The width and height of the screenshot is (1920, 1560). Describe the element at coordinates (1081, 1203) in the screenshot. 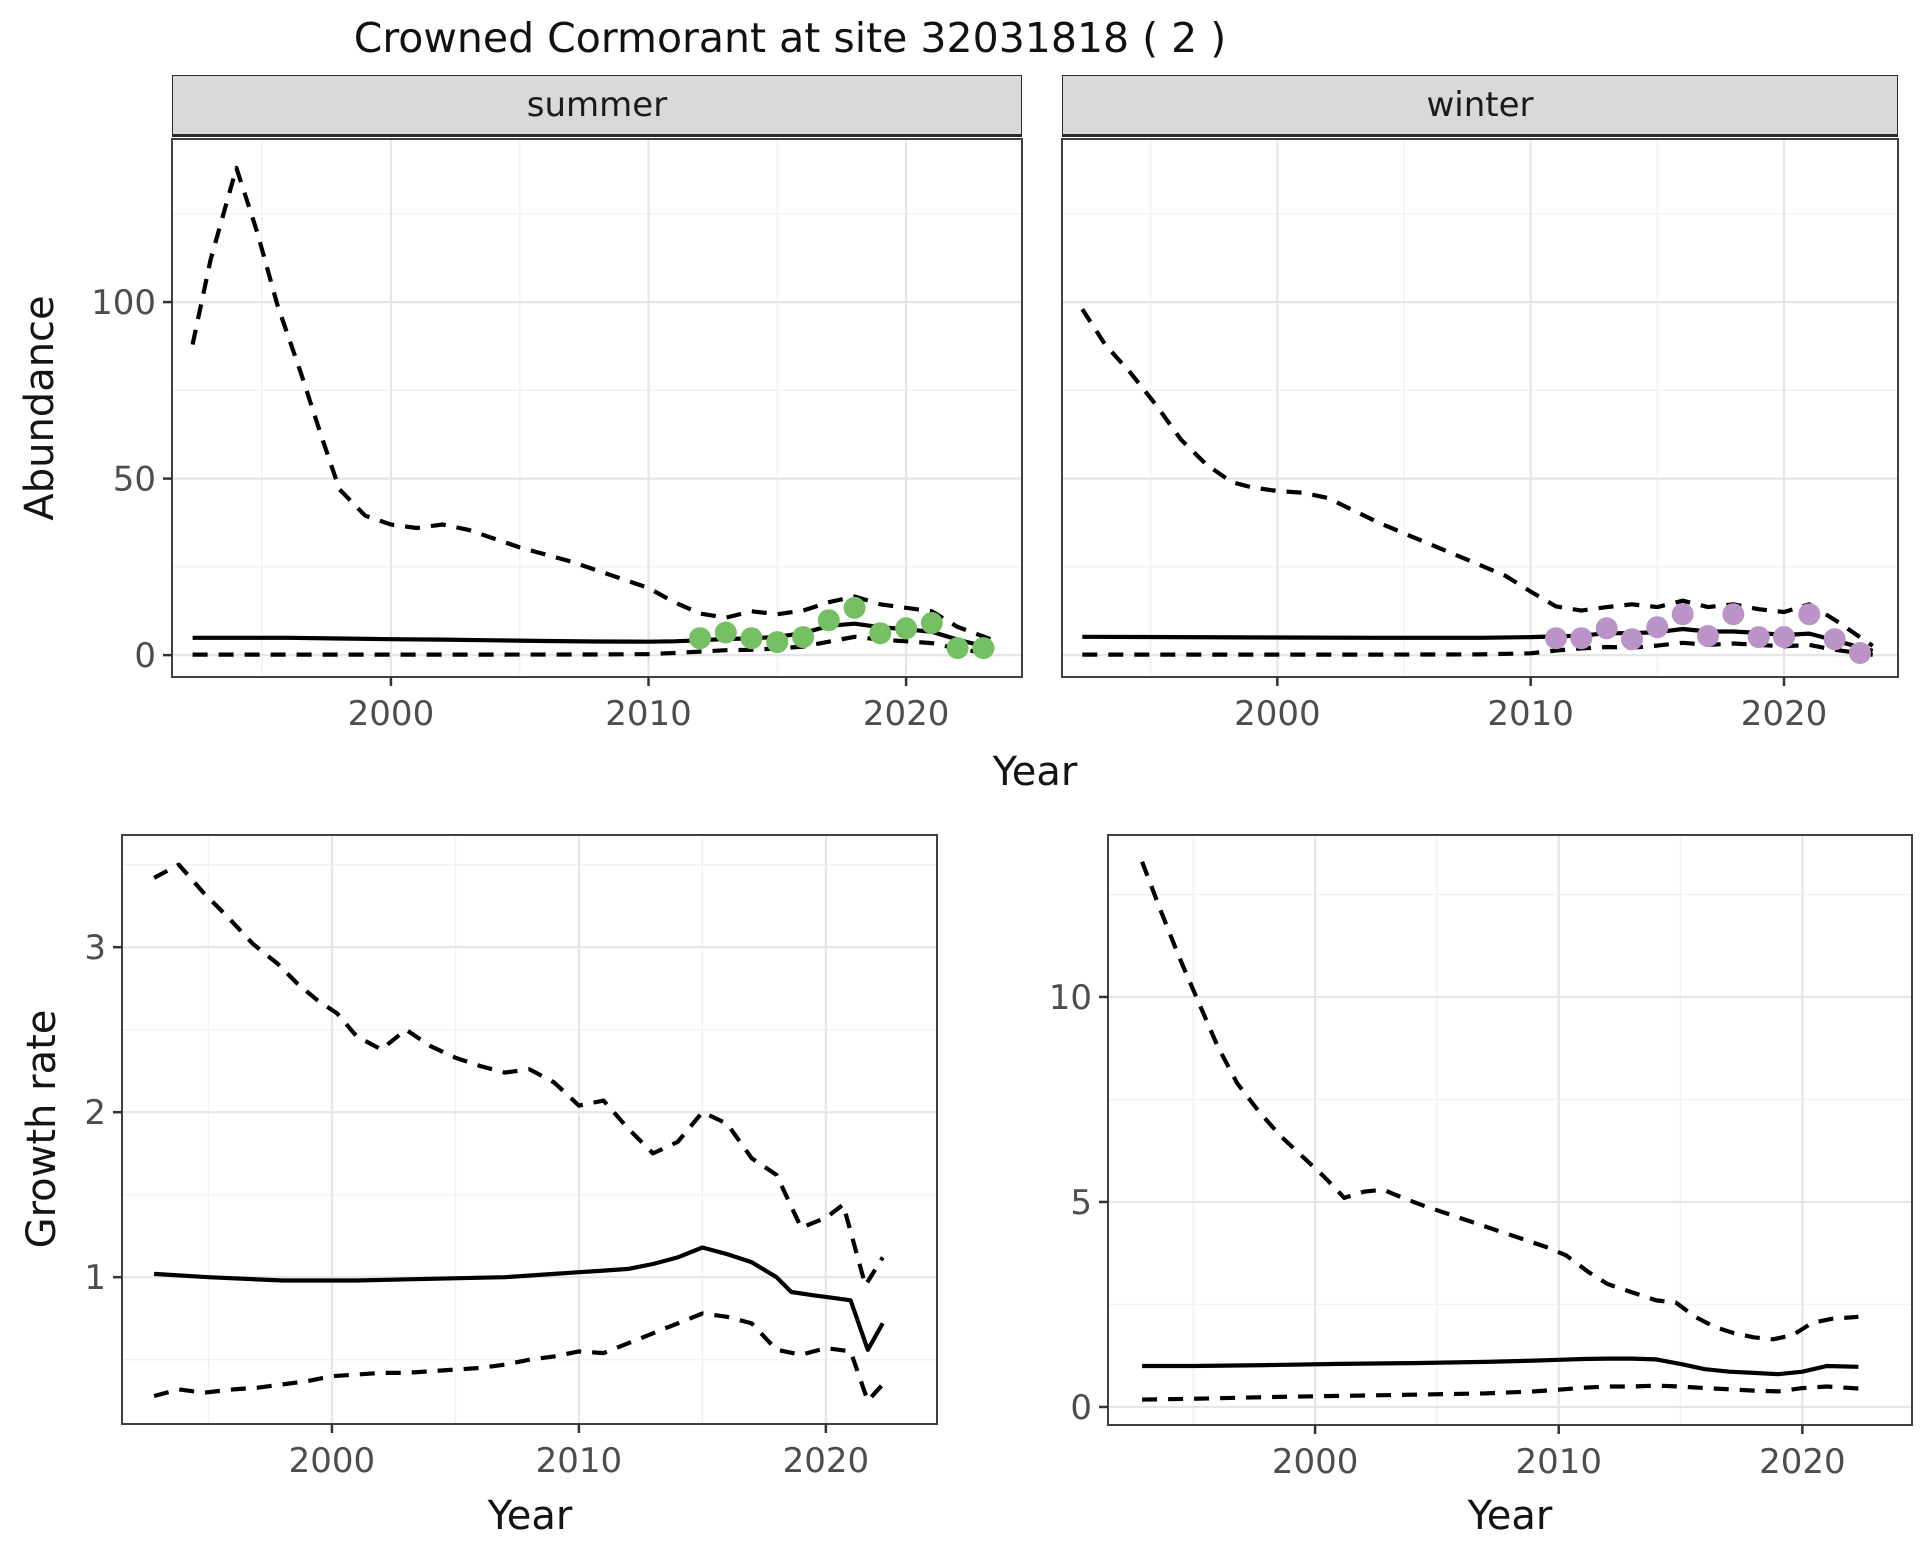

I see `y-tick-label: 5` at that location.